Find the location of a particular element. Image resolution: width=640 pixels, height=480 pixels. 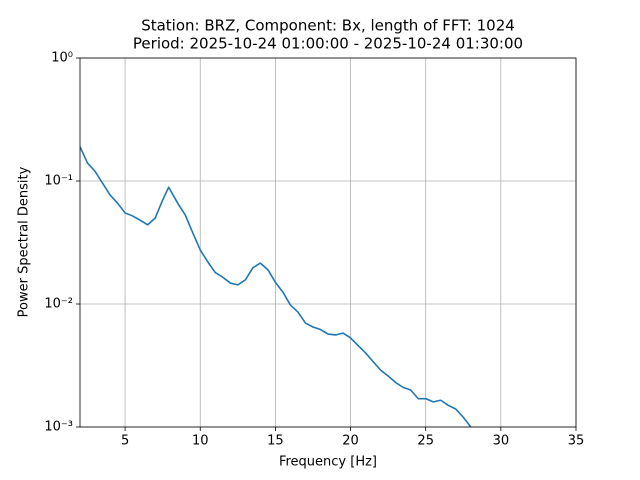

x-axis-label: Frequency [Hz] is located at coordinates (328, 462).